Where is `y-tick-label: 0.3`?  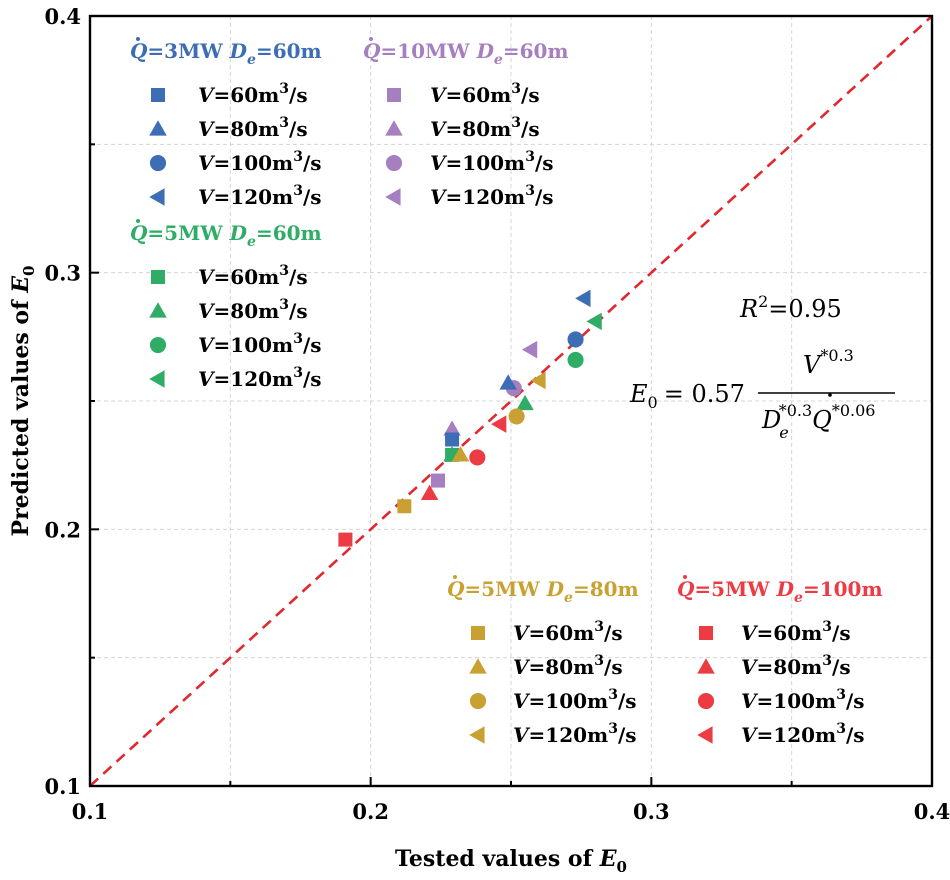
y-tick-label: 0.3 is located at coordinates (62, 273).